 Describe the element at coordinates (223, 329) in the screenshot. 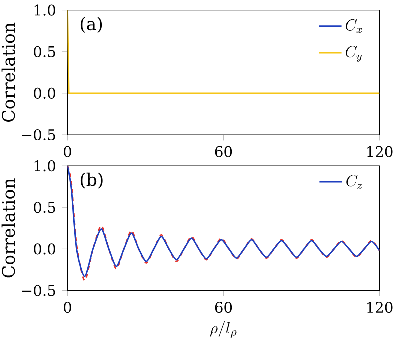

I see `x-axis-title: $\rho/l_\rho$` at that location.